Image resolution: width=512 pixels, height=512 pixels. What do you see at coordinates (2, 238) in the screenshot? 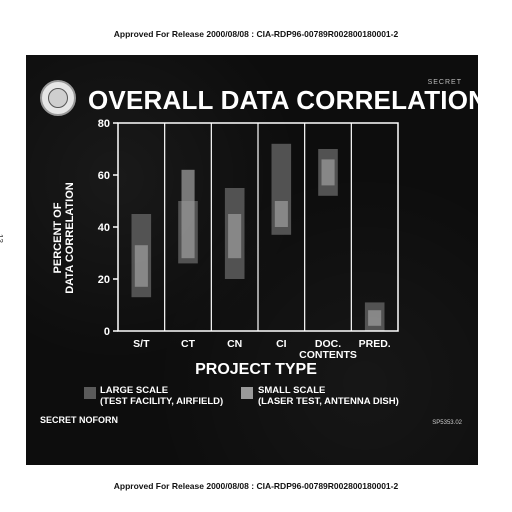
I see `margin-page-number: 13` at bounding box center [2, 238].